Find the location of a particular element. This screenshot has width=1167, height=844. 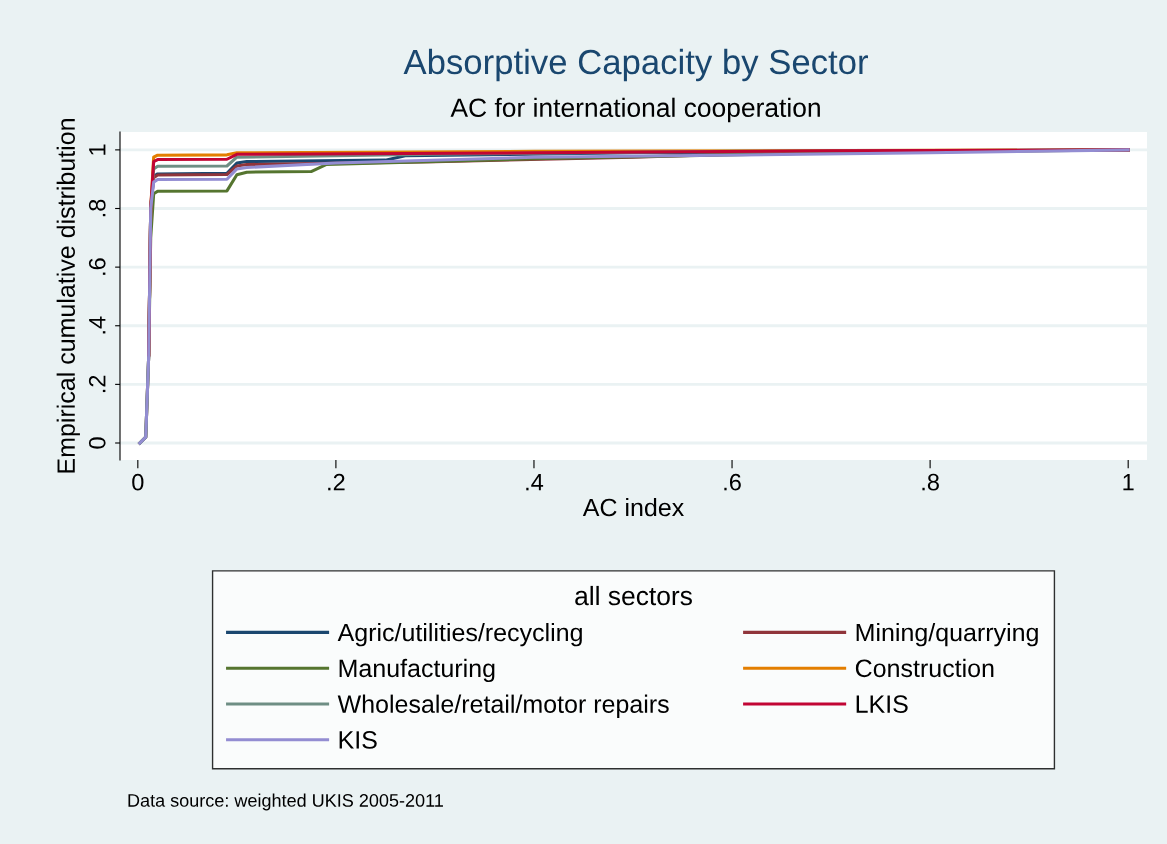

legend-label: Construction is located at coordinates (924, 668).